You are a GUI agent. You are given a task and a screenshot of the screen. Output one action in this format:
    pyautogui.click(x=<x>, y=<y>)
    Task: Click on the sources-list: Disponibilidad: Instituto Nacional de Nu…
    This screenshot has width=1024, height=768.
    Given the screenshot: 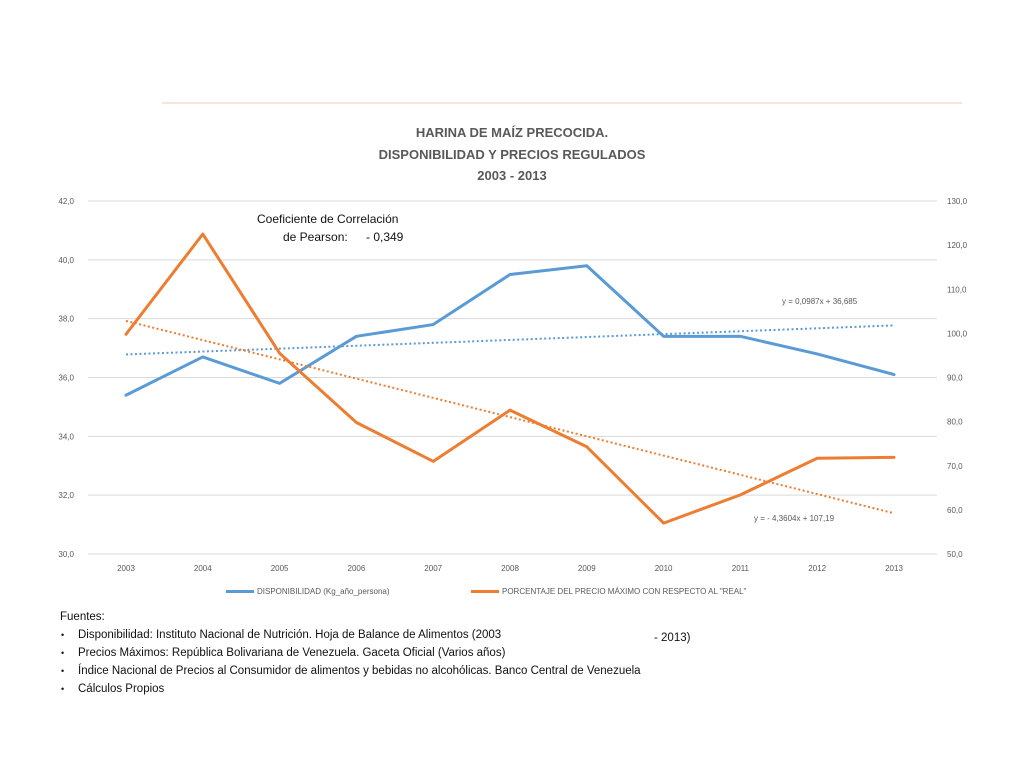 What is the action you would take?
    pyautogui.click(x=510, y=662)
    